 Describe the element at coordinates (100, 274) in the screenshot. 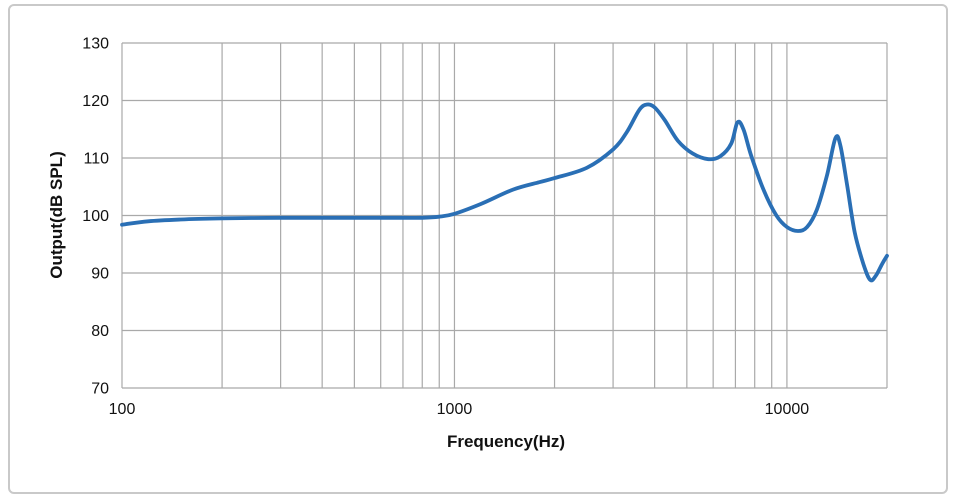

I see `y-tick-label: 90` at that location.